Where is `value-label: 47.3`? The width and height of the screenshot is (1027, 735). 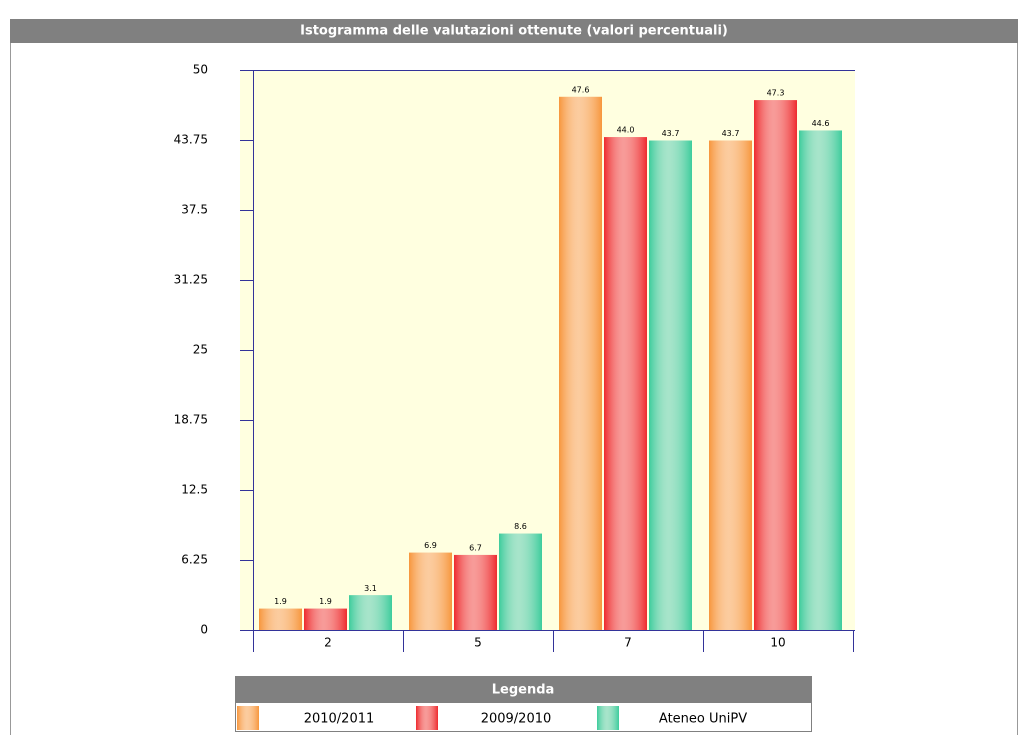 value-label: 47.3 is located at coordinates (776, 93).